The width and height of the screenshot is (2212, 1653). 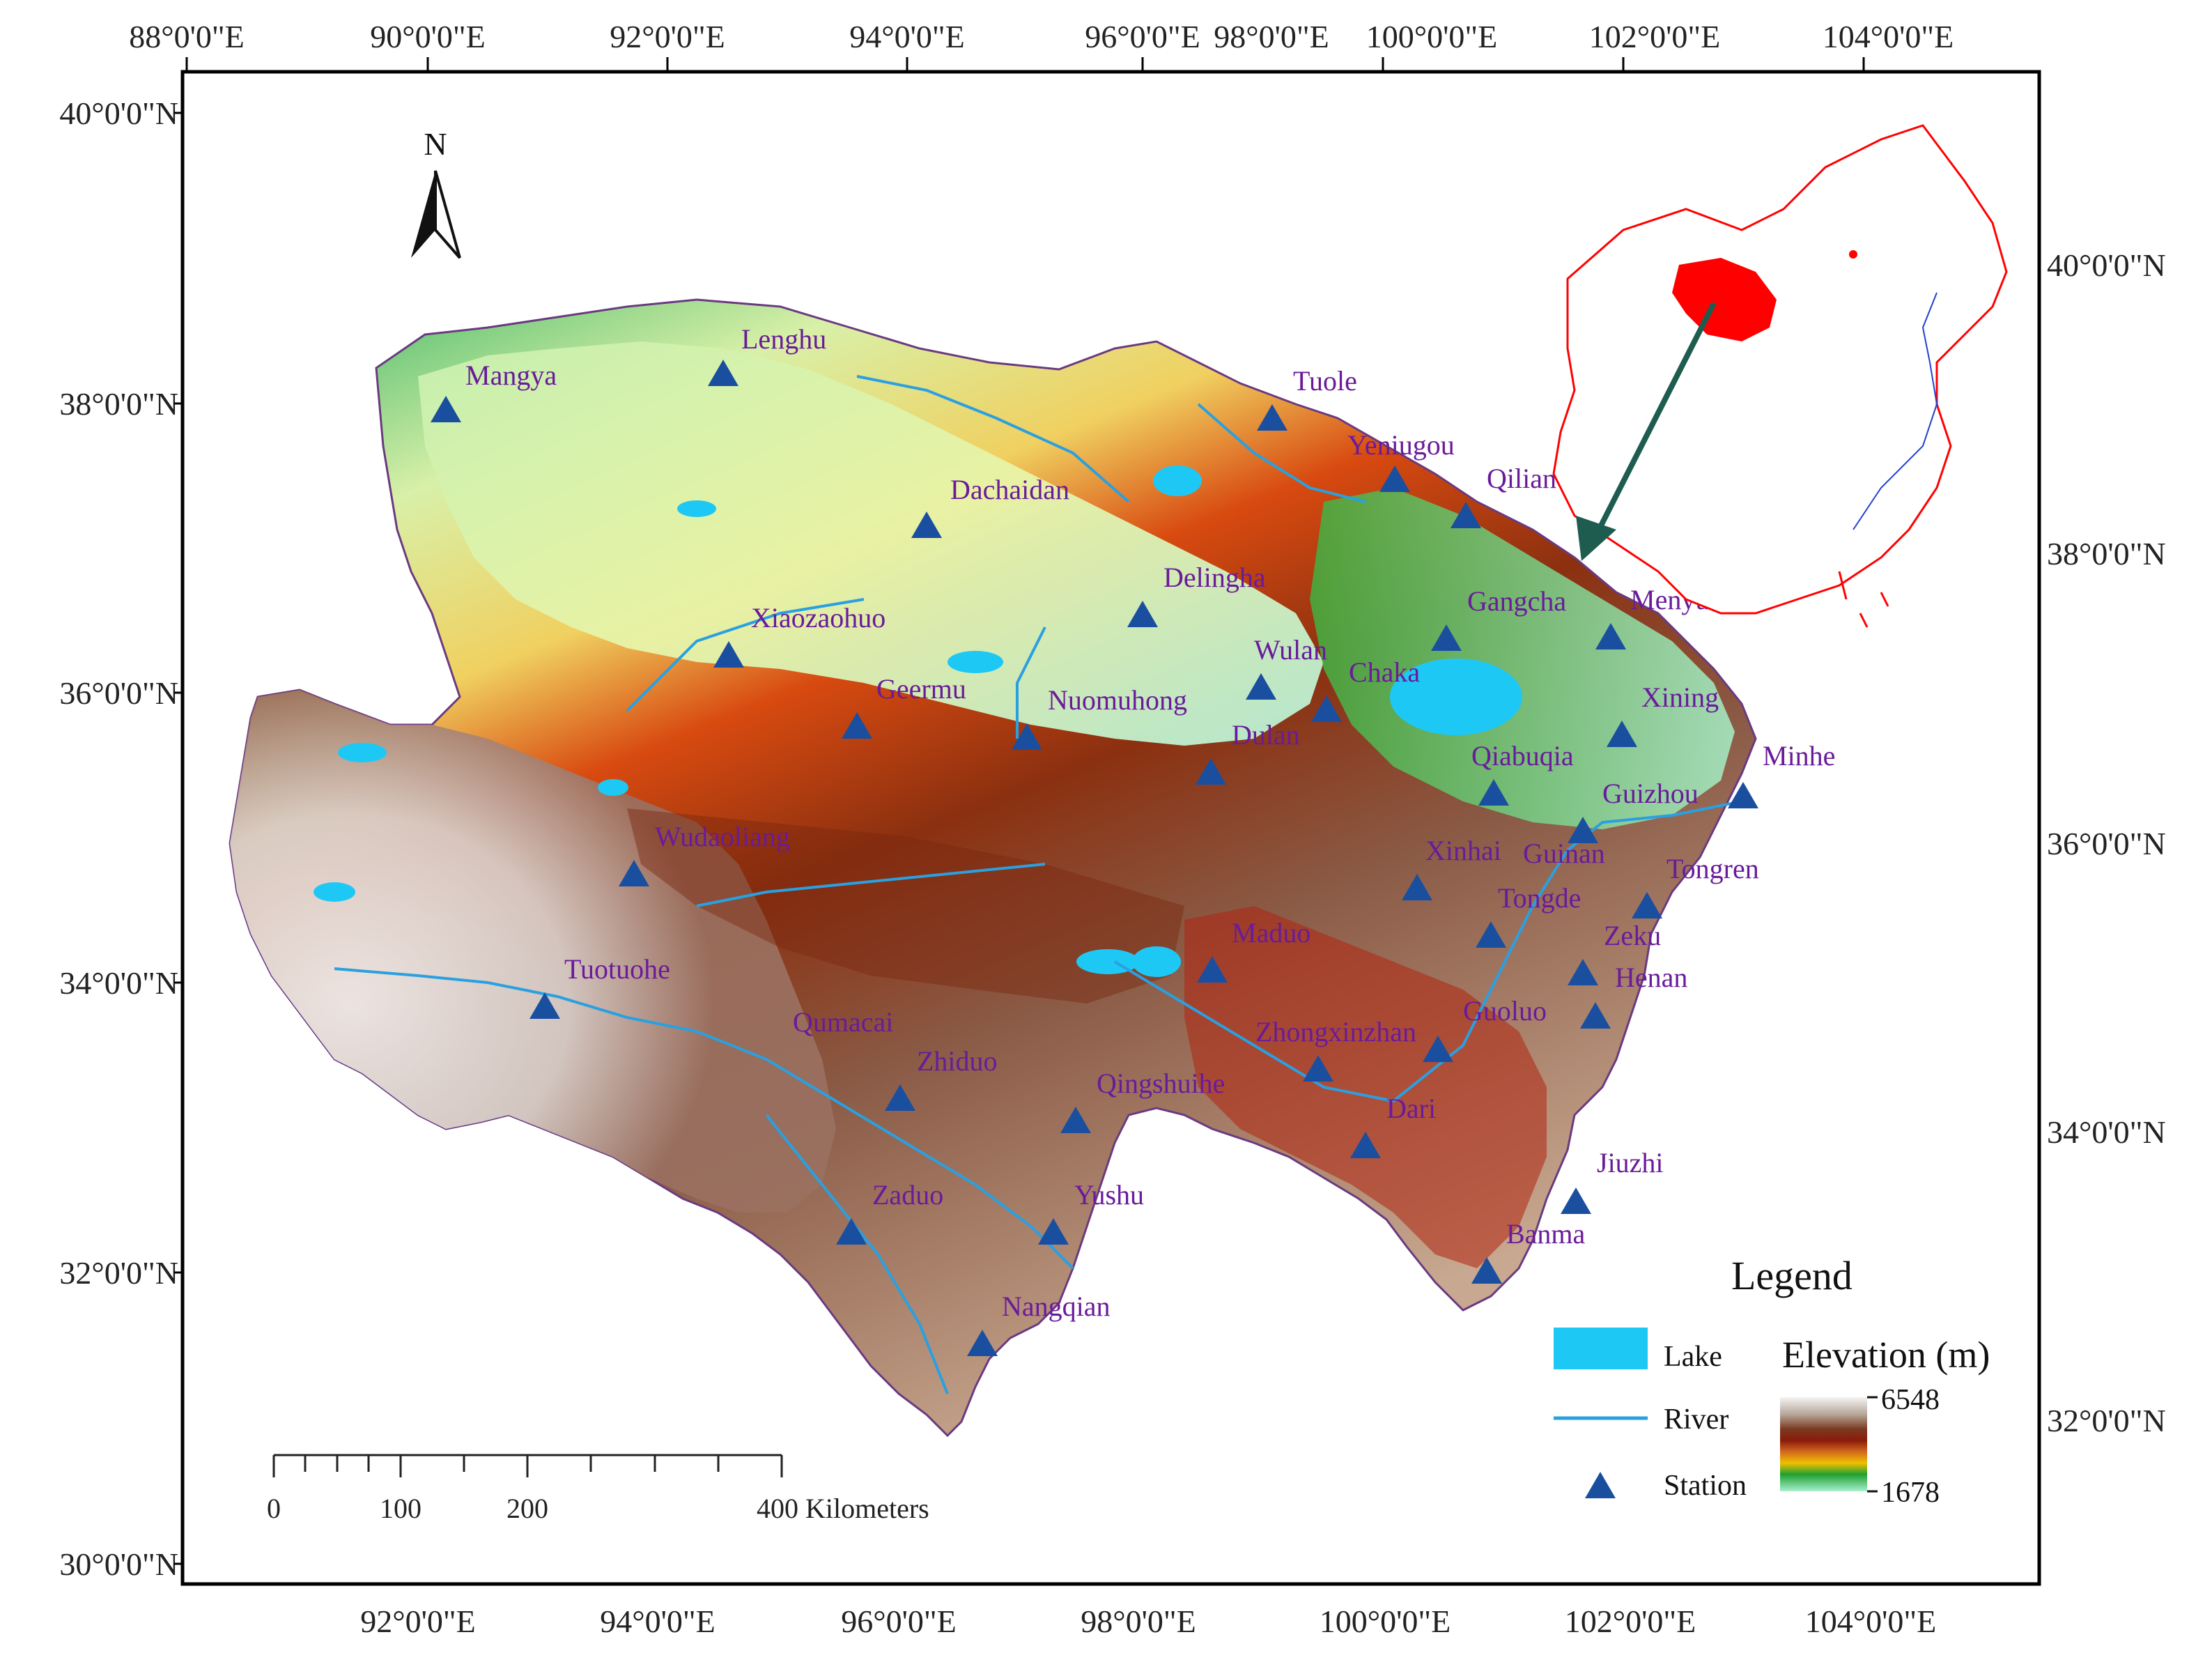 What do you see at coordinates (1446, 638) in the screenshot?
I see `station-marker-gangcha` at bounding box center [1446, 638].